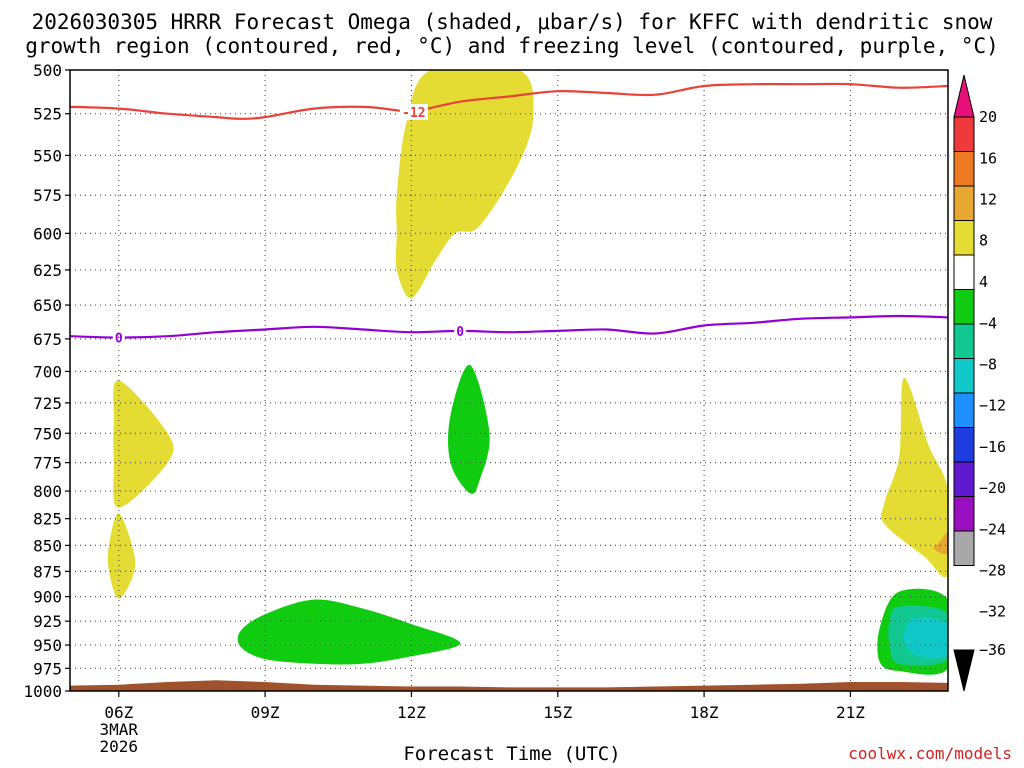 The image size is (1024, 768). Describe the element at coordinates (930, 753) in the screenshot. I see `site-credit: coolwx.com/models` at that location.